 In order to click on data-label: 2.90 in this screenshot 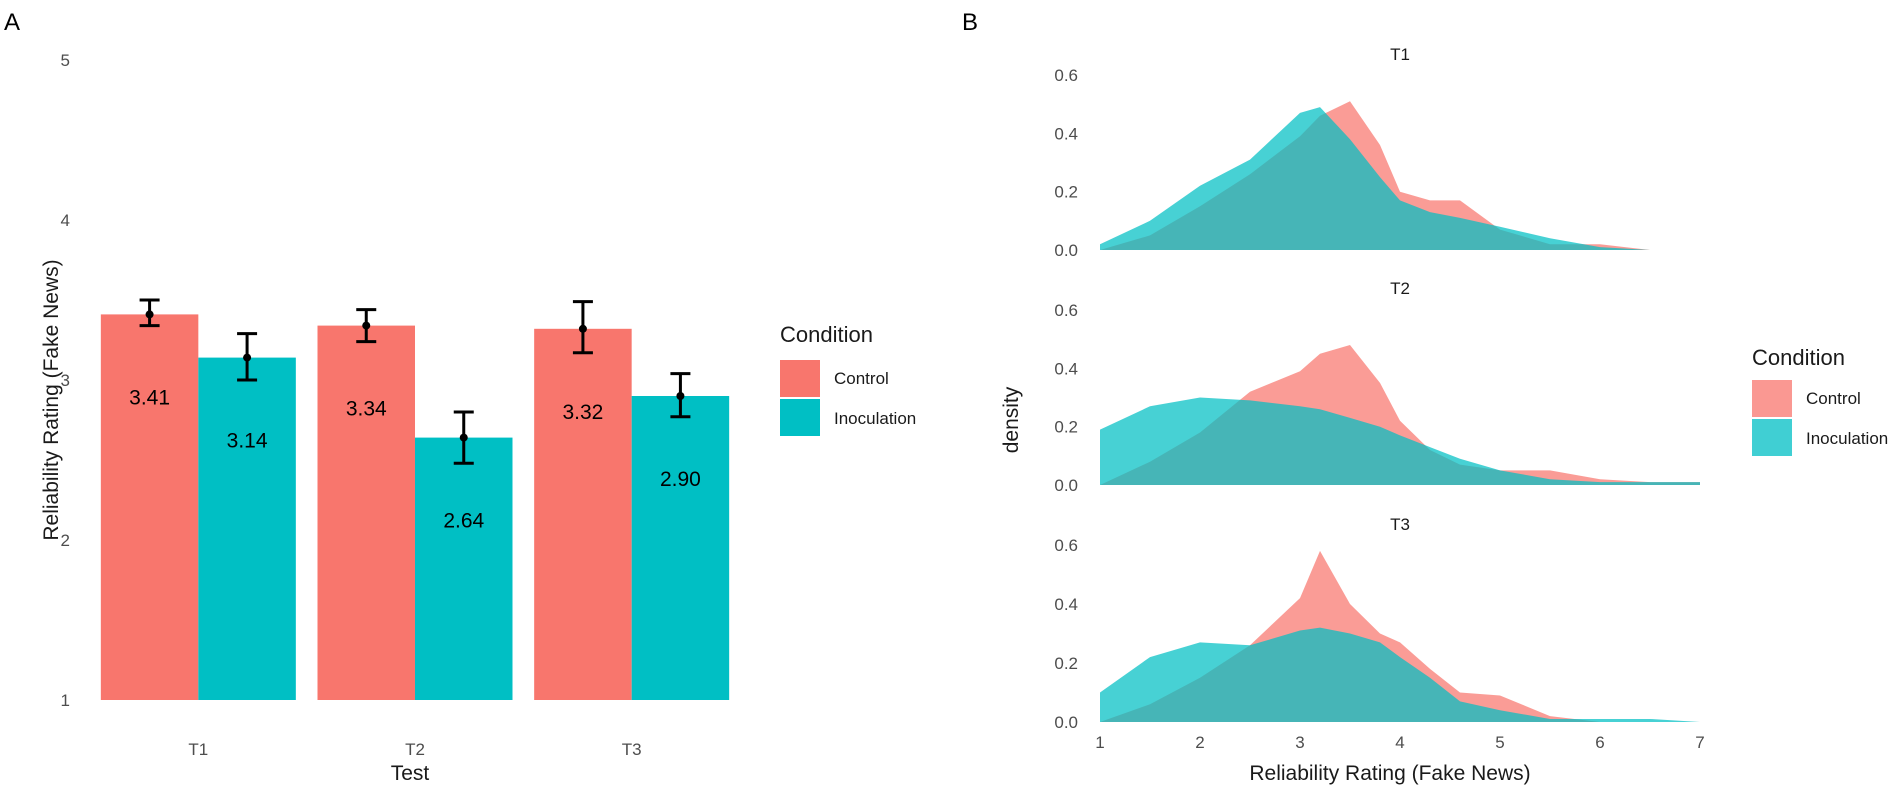, I will do `click(680, 479)`.